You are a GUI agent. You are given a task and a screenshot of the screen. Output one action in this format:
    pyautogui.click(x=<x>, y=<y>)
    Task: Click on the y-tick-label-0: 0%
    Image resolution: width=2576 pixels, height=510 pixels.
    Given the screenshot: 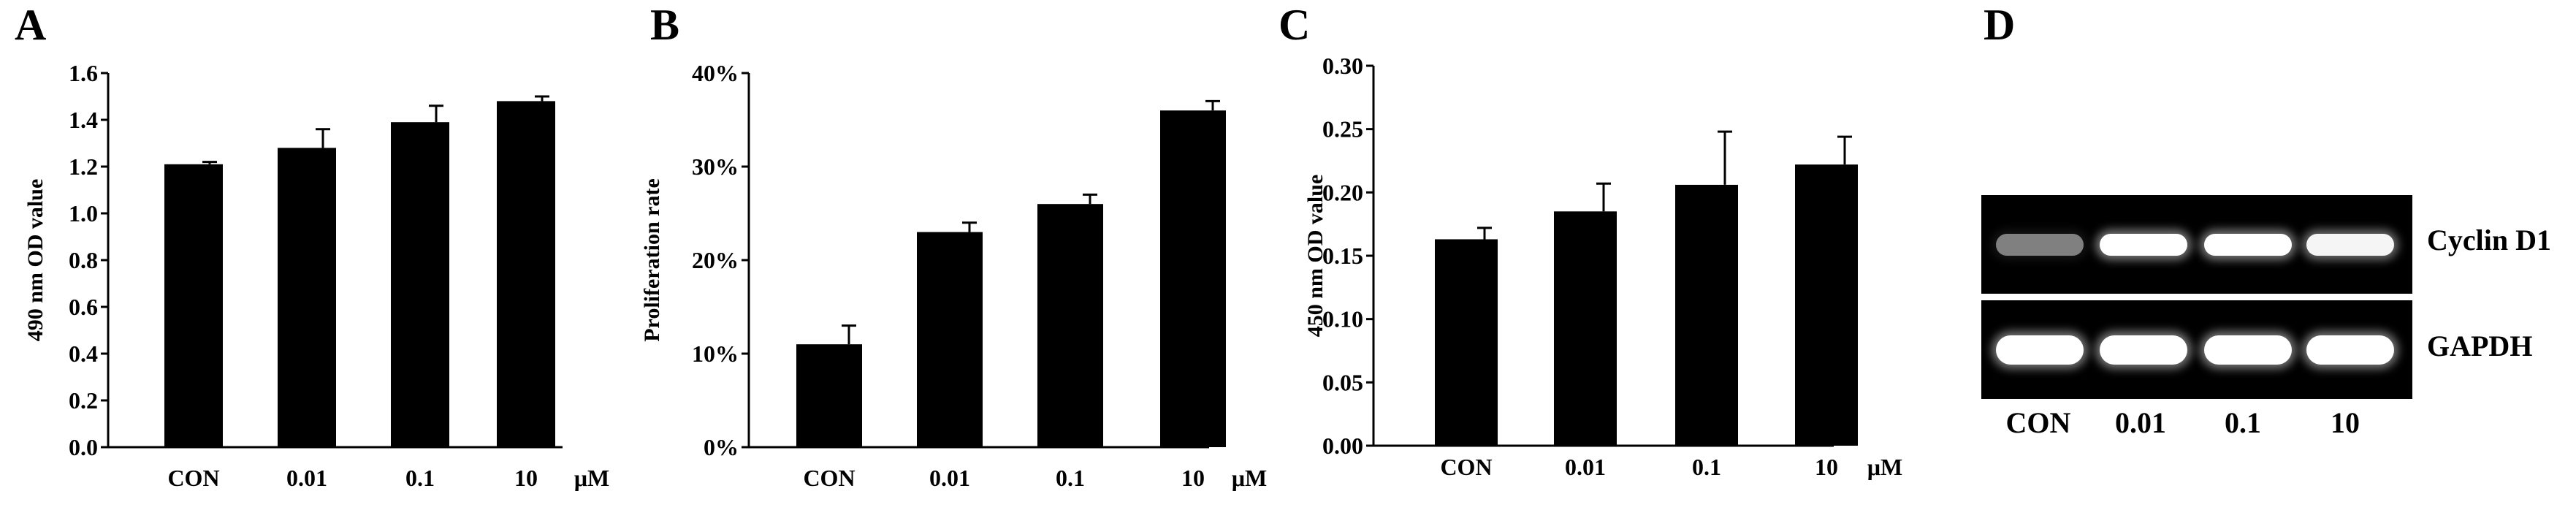 What is the action you would take?
    pyautogui.click(x=722, y=447)
    